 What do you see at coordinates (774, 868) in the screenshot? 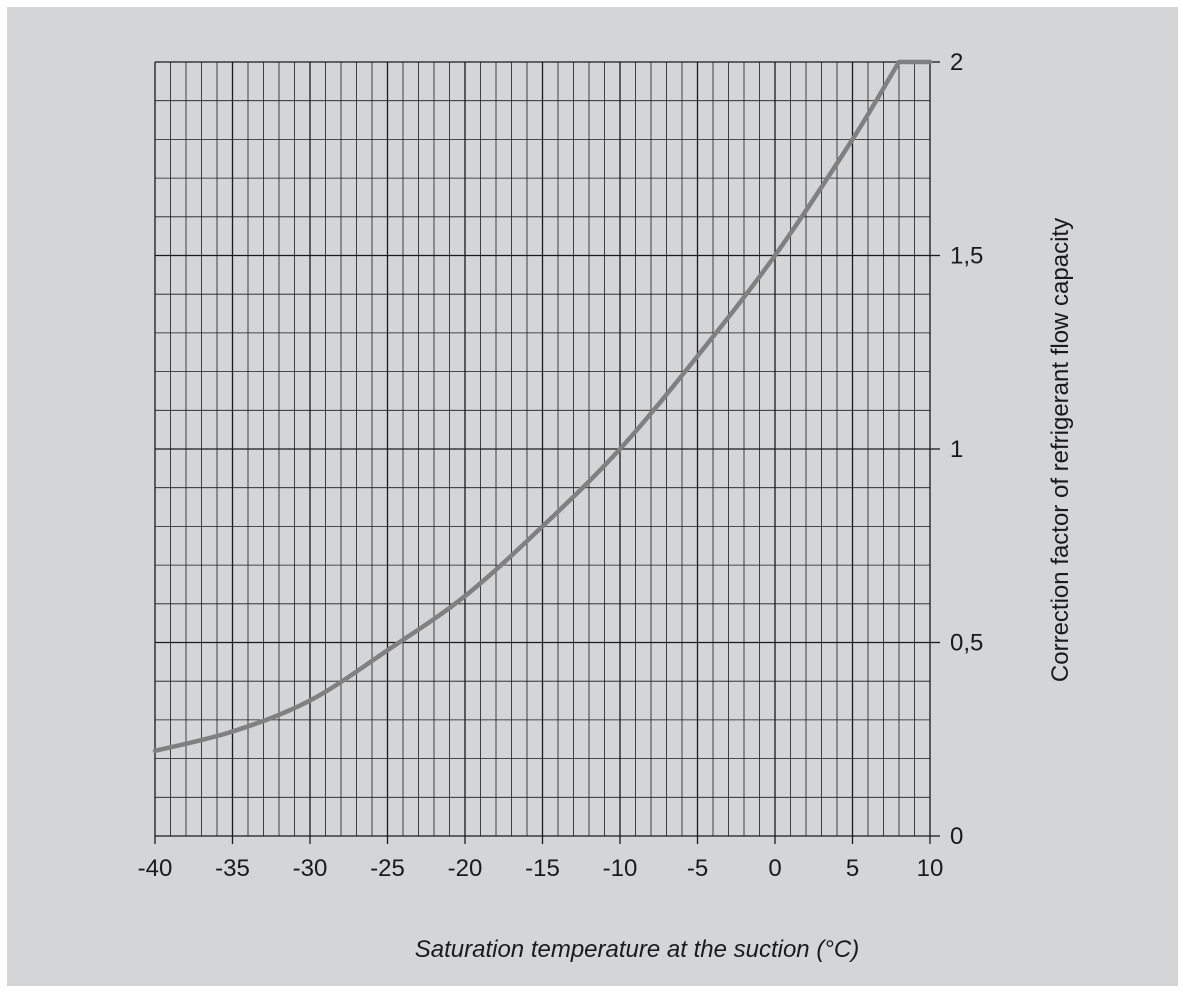
I see `x-tick-label: 0` at bounding box center [774, 868].